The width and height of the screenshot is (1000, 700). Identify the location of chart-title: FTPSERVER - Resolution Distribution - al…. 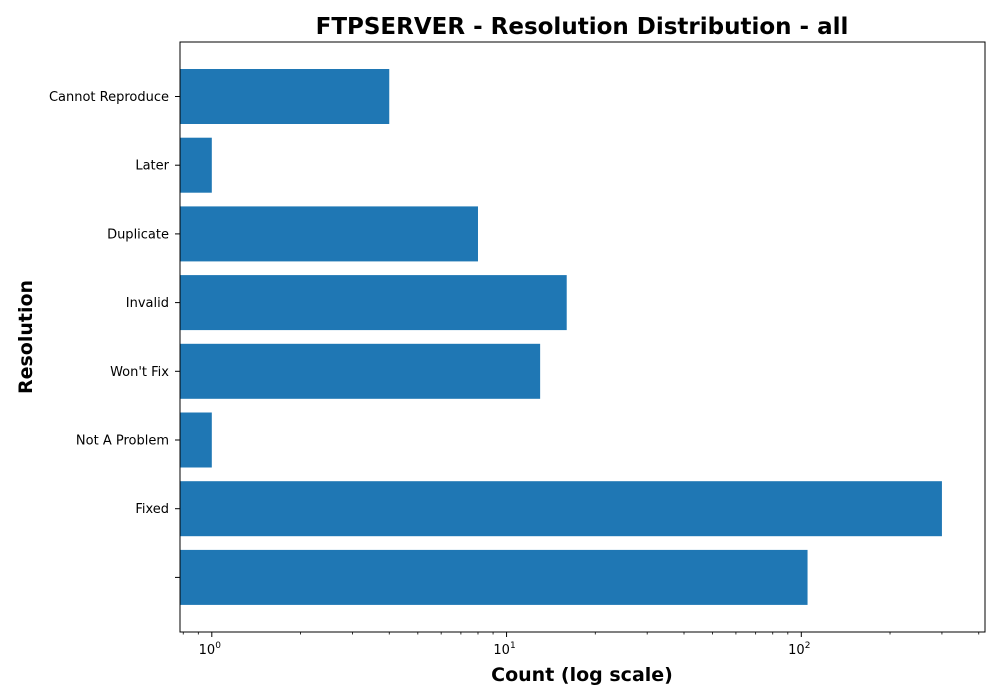
(582, 27).